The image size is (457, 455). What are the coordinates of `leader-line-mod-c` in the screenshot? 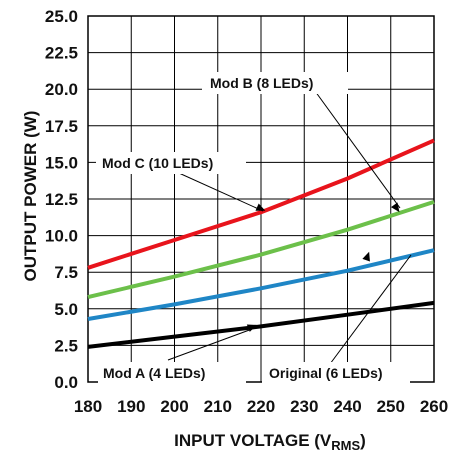 It's located at (216, 190).